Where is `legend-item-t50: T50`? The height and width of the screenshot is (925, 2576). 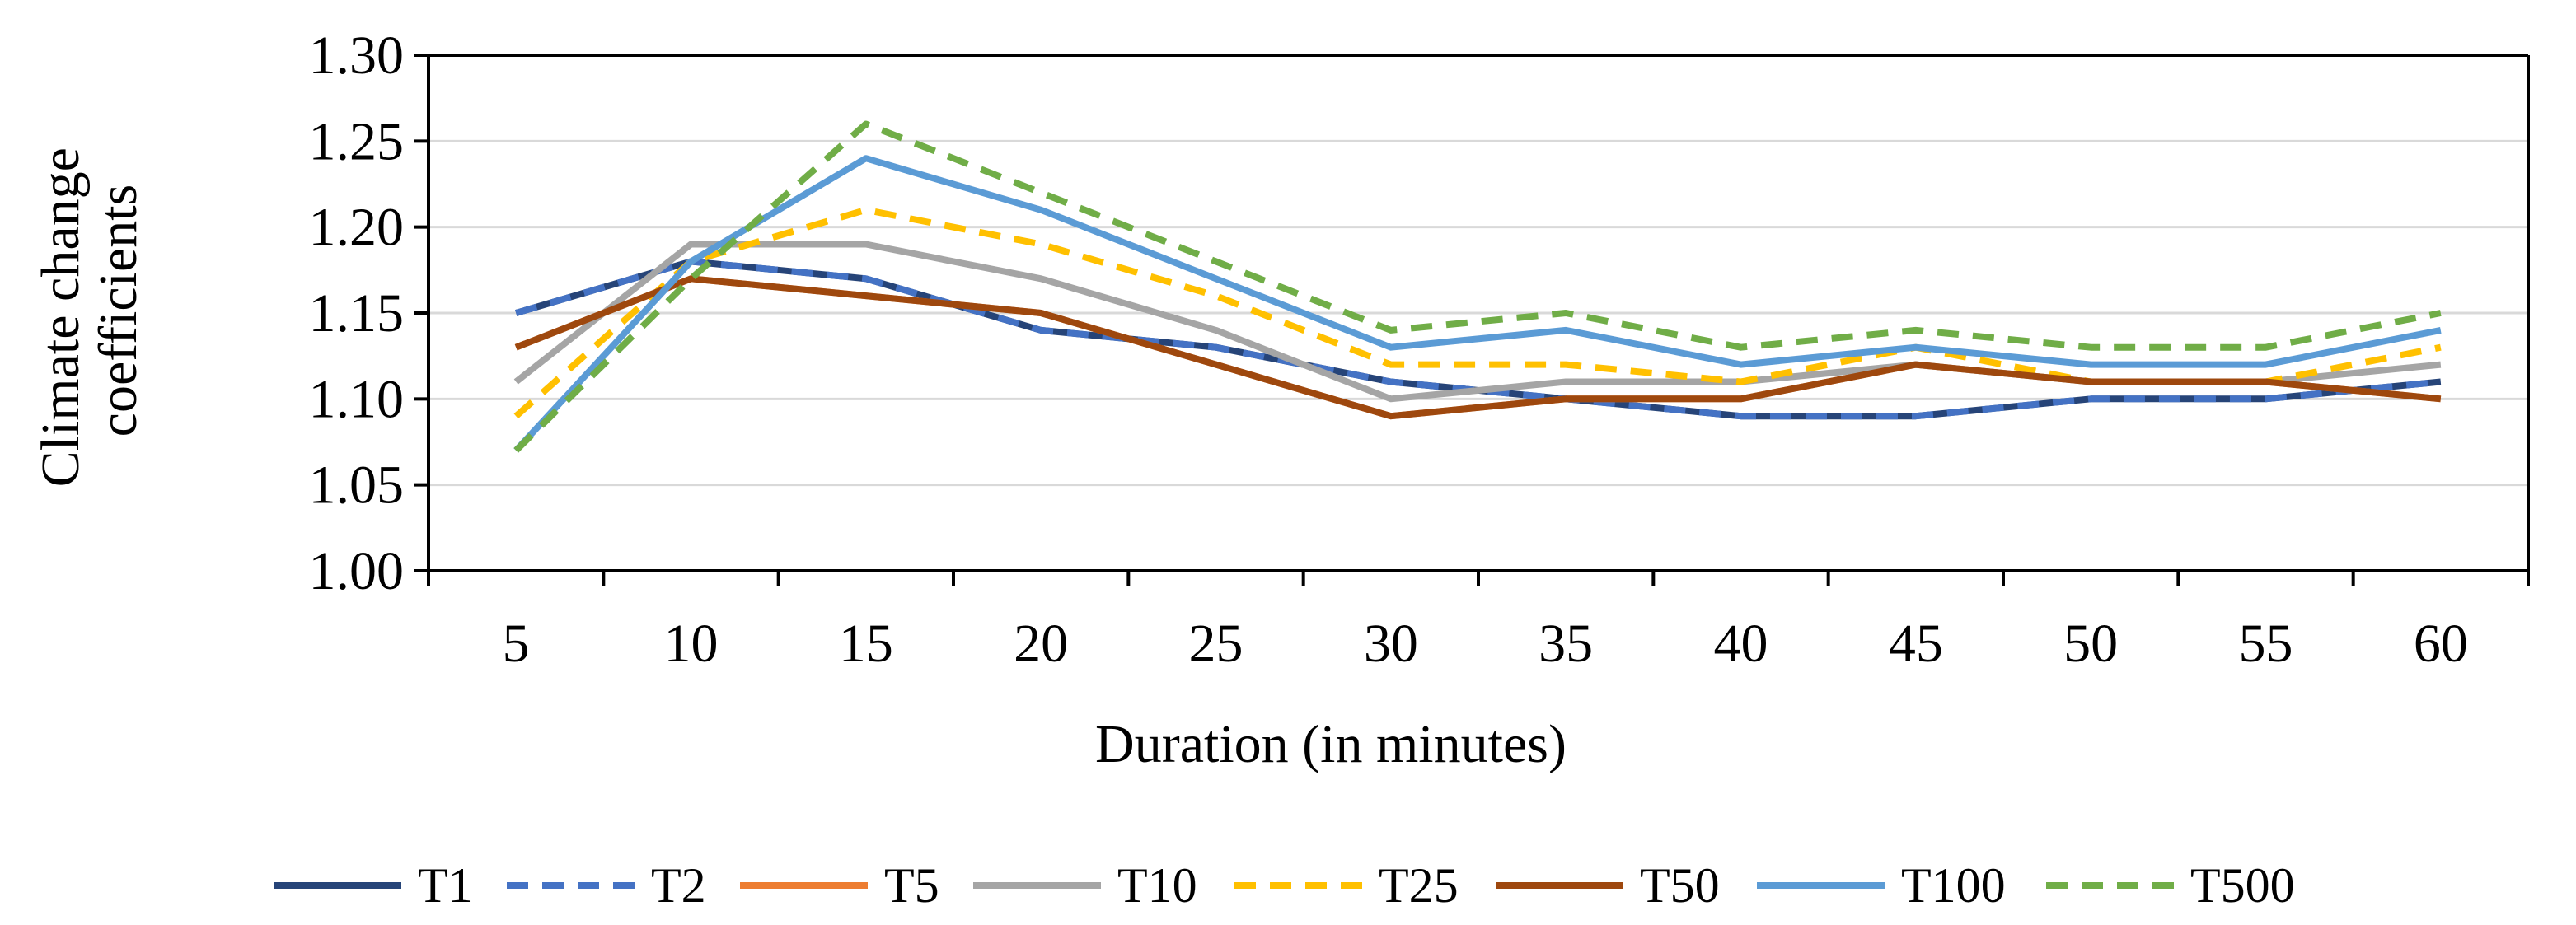
legend-item-t50: T50 is located at coordinates (1608, 885).